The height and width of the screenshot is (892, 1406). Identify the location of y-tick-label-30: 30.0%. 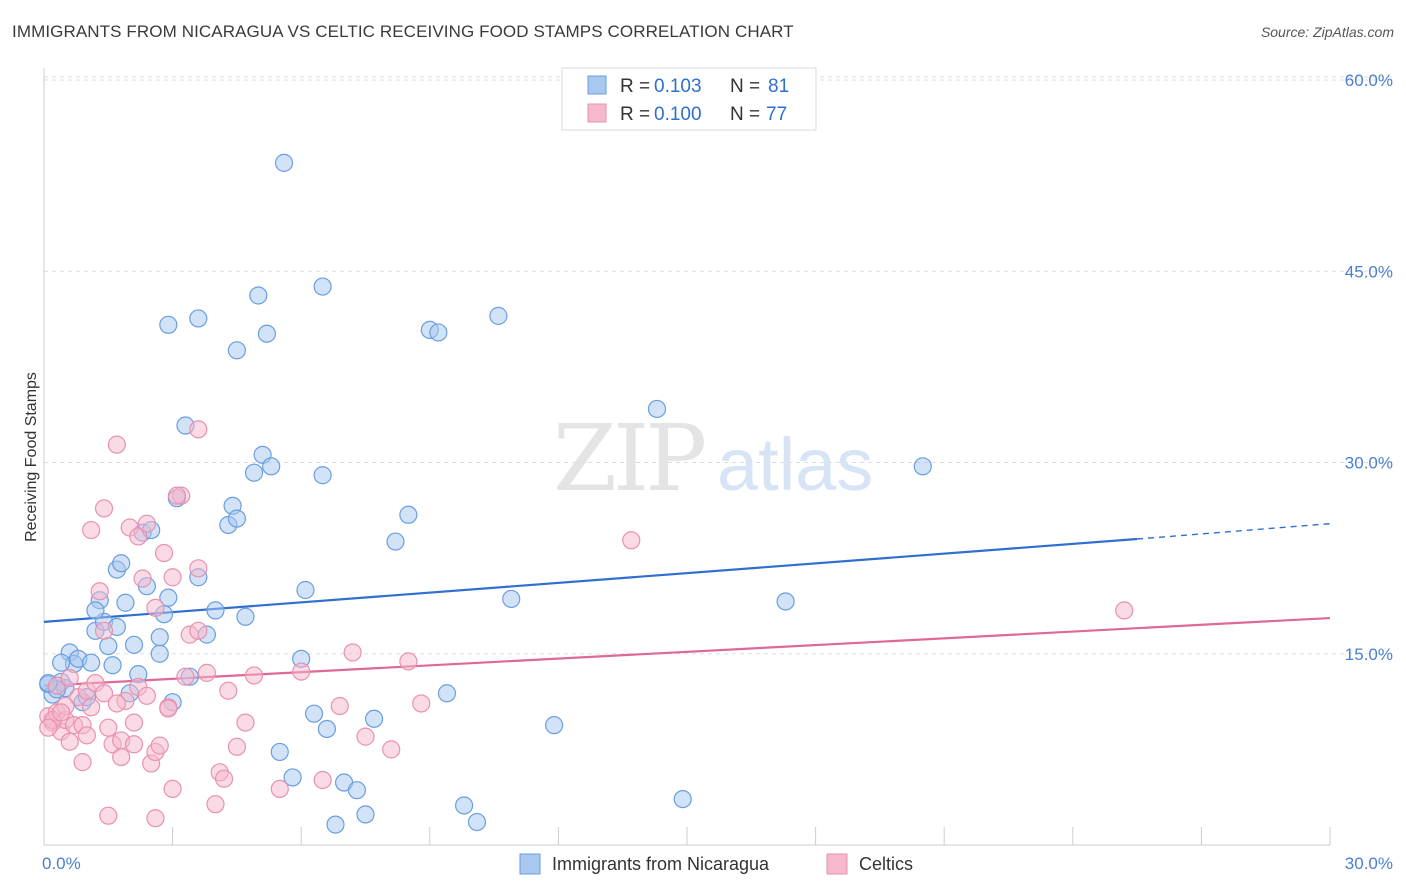
(1369, 463).